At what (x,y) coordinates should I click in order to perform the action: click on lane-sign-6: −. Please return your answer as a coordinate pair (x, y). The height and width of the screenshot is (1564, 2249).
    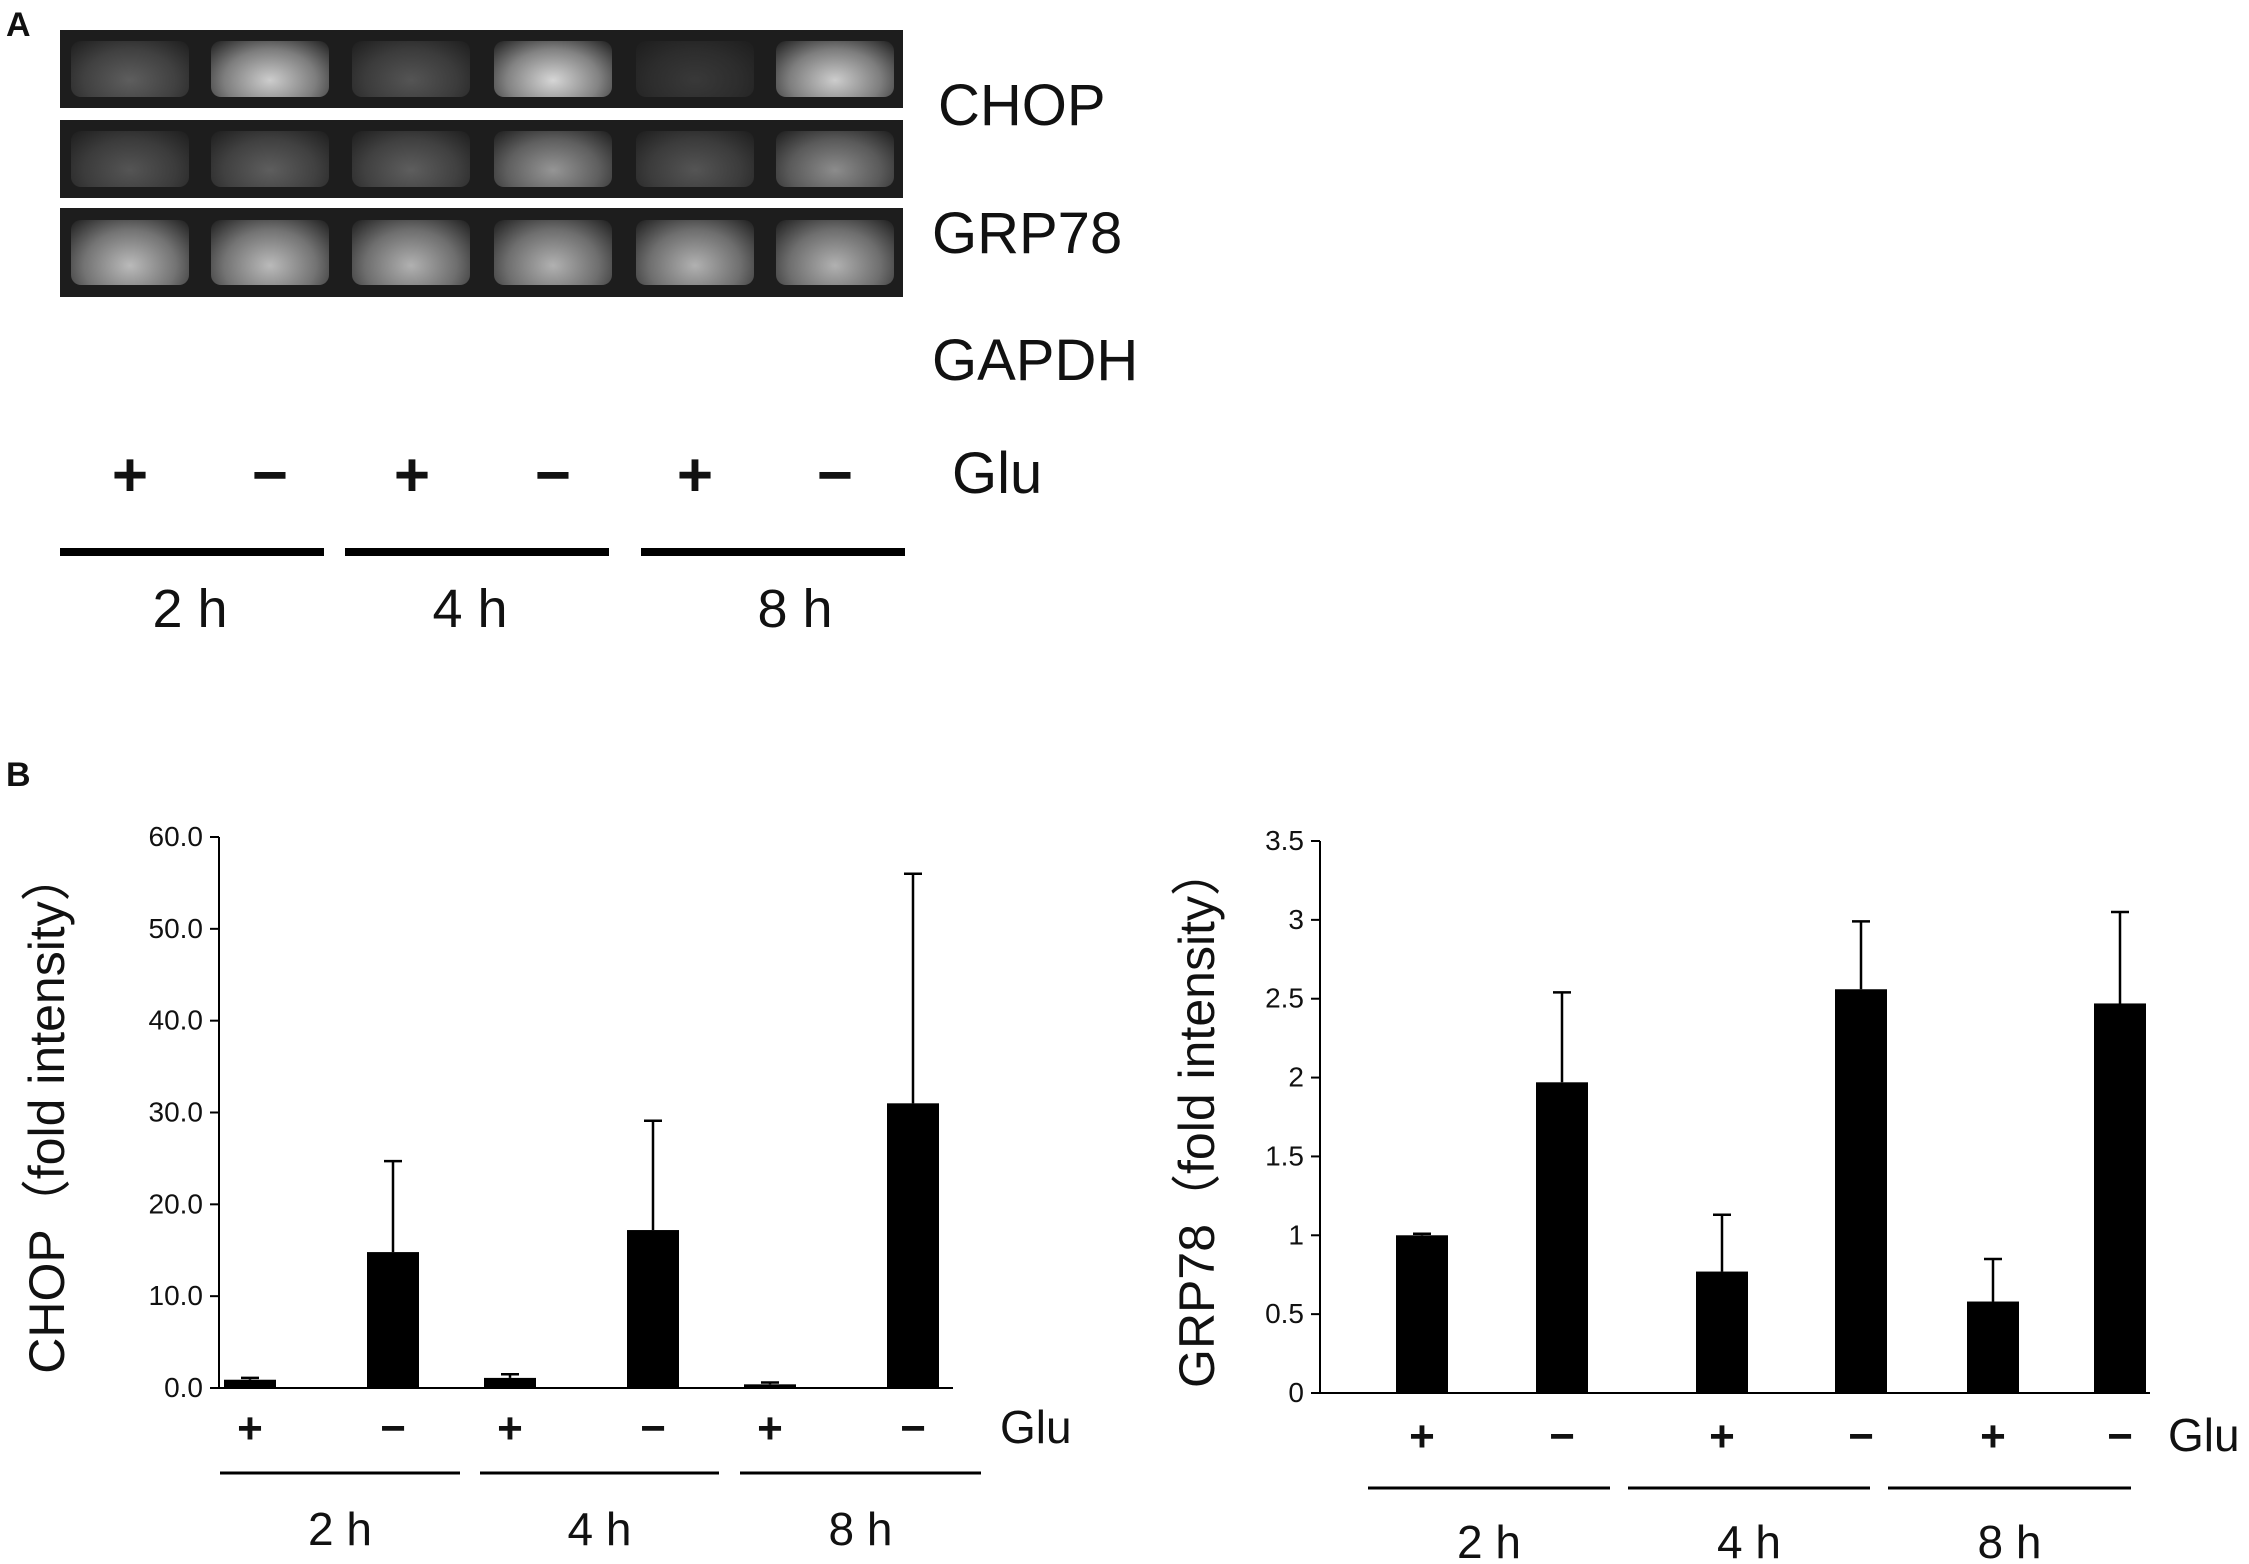
    Looking at the image, I should click on (835, 475).